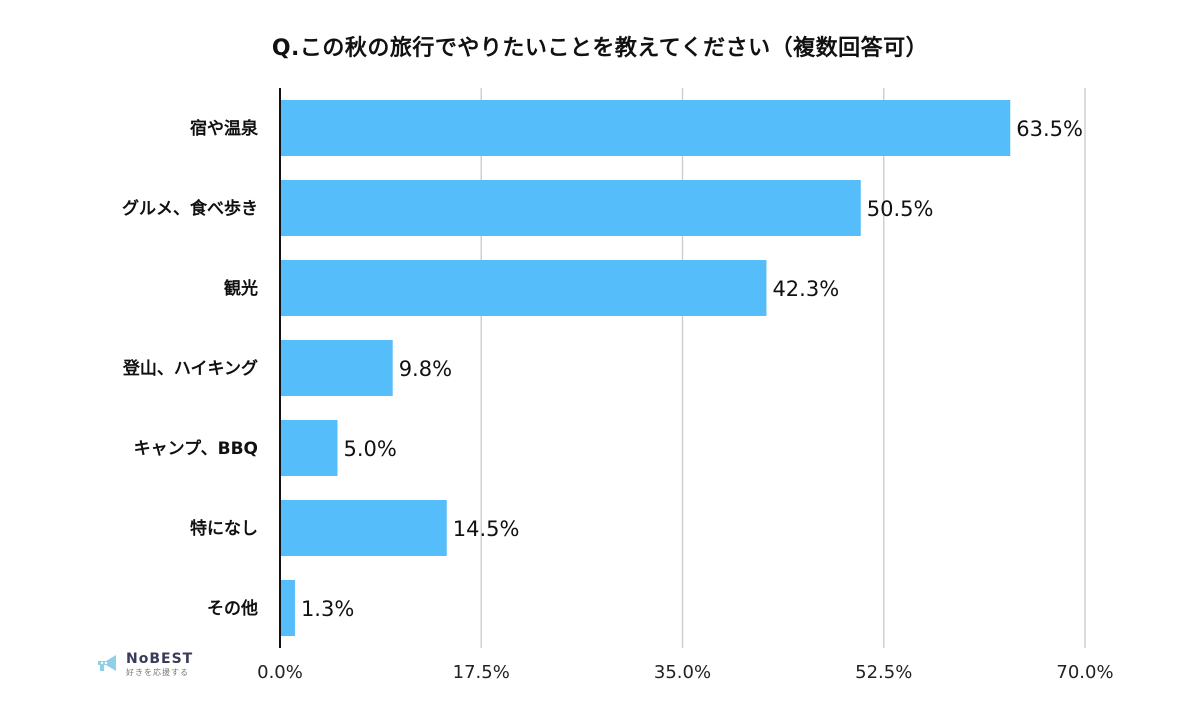  What do you see at coordinates (190, 368) in the screenshot?
I see `category-label: 登山、ハイキング` at bounding box center [190, 368].